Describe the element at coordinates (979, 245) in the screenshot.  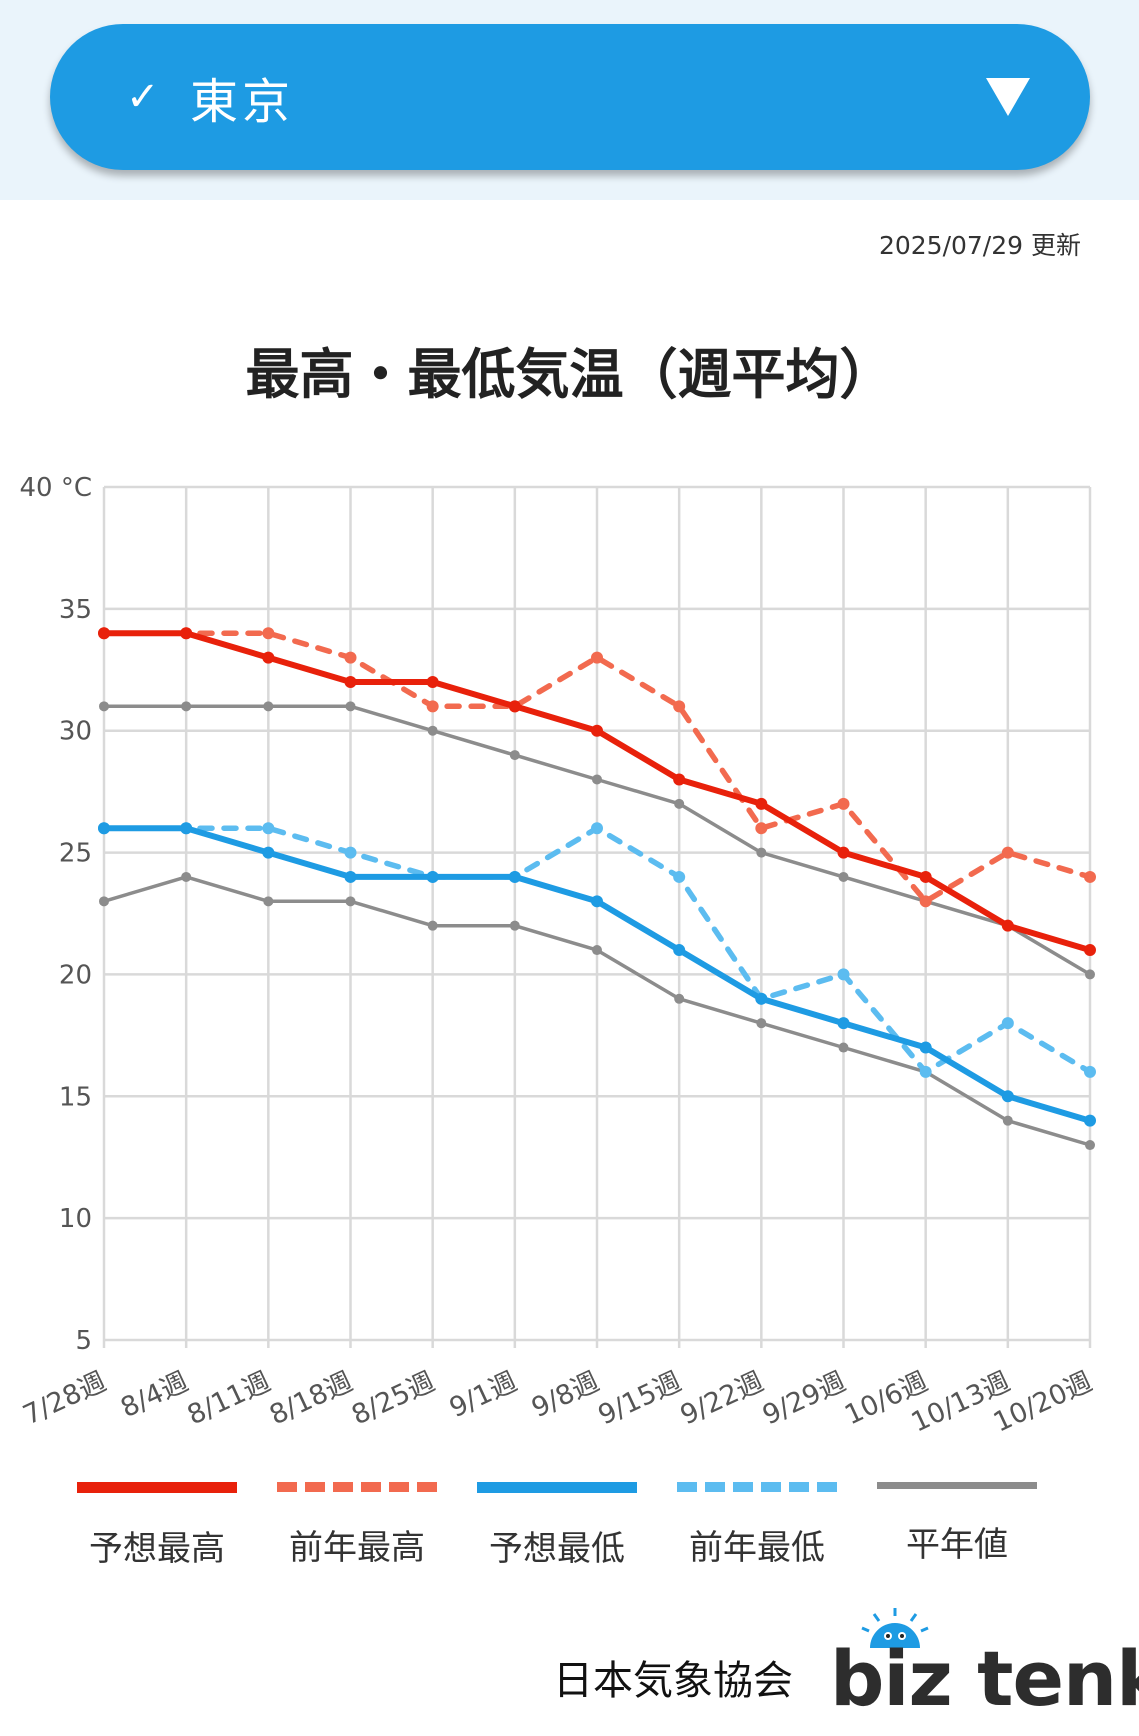
I see `updated-timestamp: 2025/07/29 更新` at that location.